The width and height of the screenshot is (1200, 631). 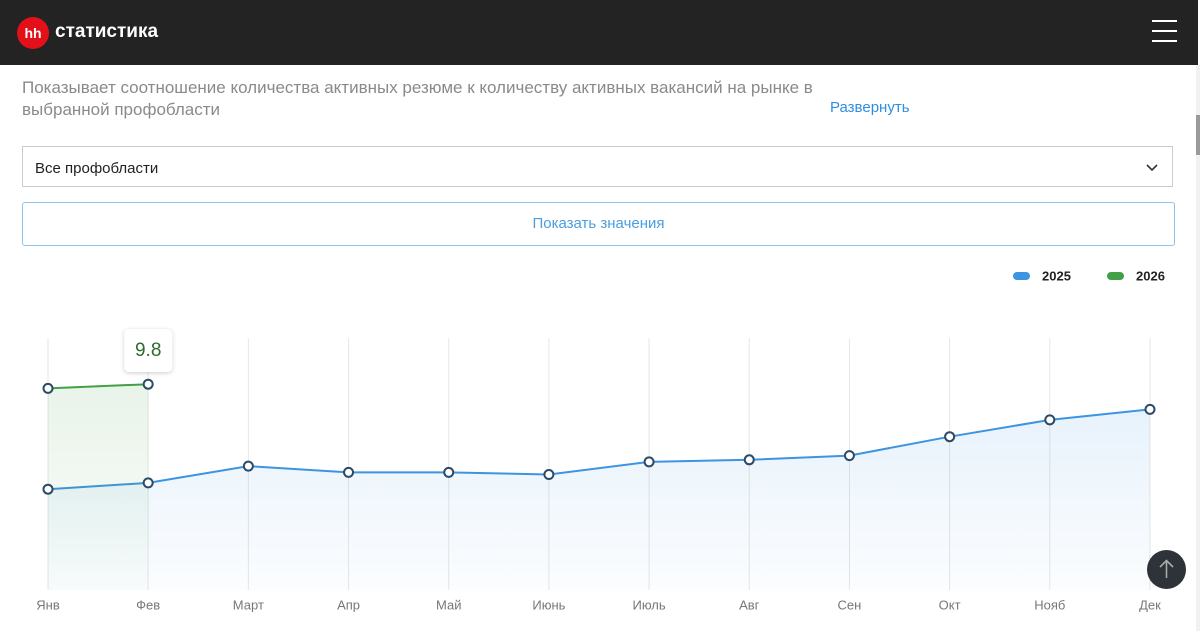 What do you see at coordinates (950, 604) in the screenshot?
I see `x-tick-label: Окт` at bounding box center [950, 604].